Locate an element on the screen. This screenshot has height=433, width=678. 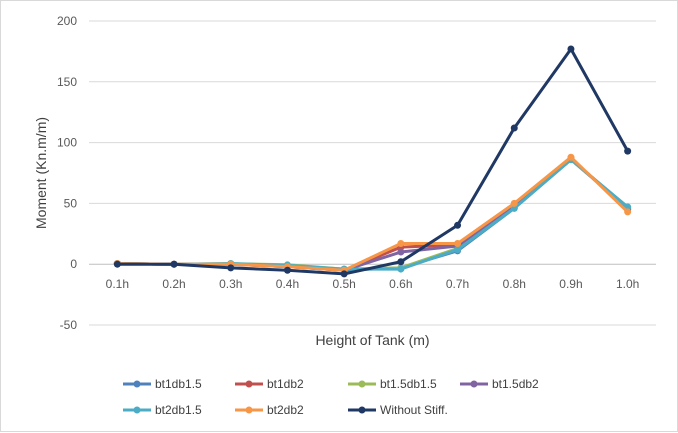
x-tick-label: 0.5h is located at coordinates (343, 284).